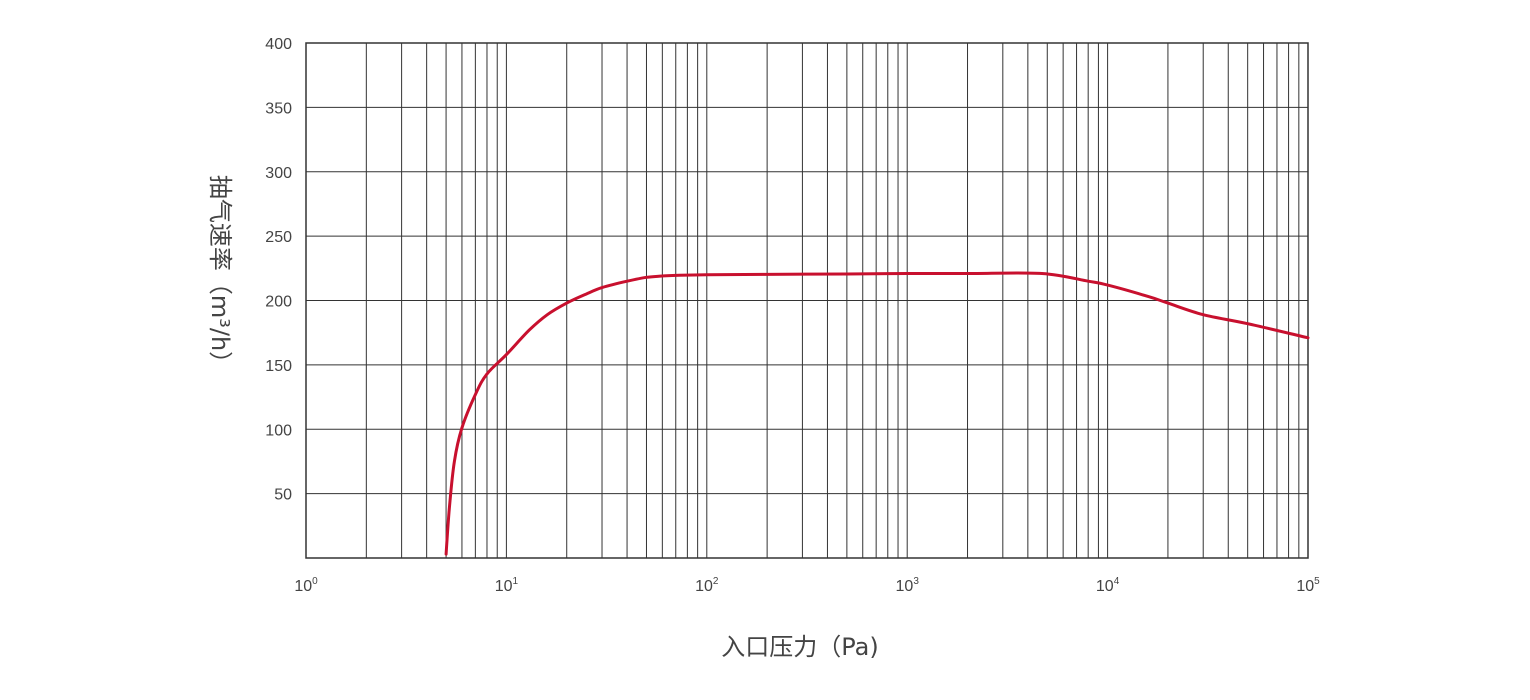 The width and height of the screenshot is (1530, 700). I want to click on x-tick-exponent: 2, so click(716, 581).